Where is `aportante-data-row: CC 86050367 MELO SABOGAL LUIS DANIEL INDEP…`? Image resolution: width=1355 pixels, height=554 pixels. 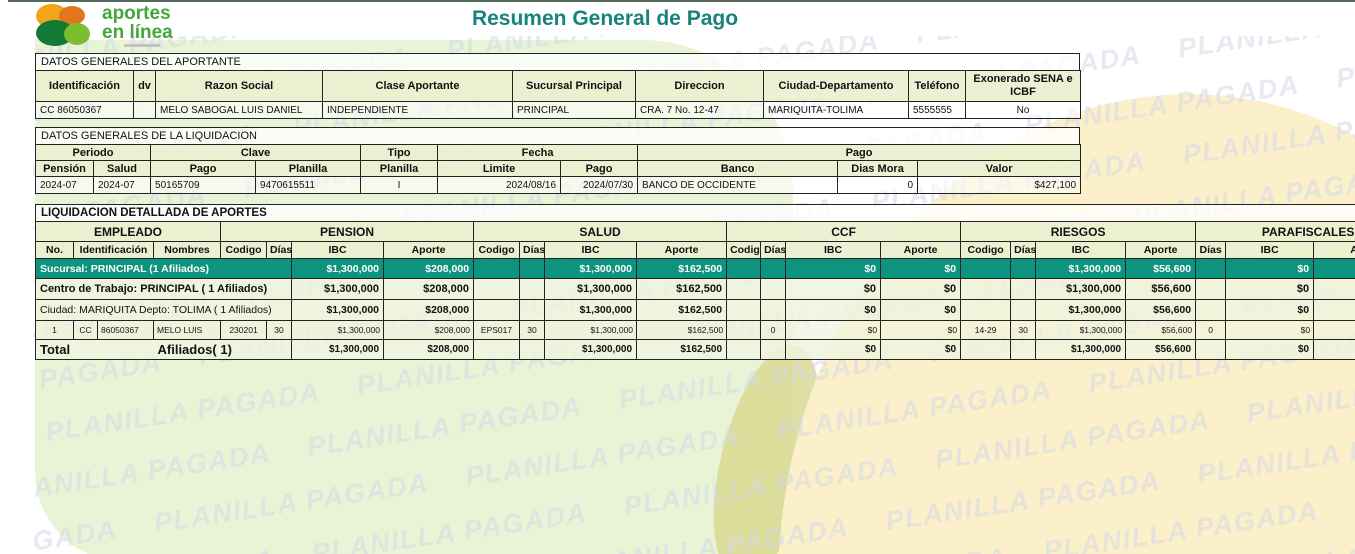 aportante-data-row: CC 86050367 MELO SABOGAL LUIS DANIEL INDEP… is located at coordinates (558, 110).